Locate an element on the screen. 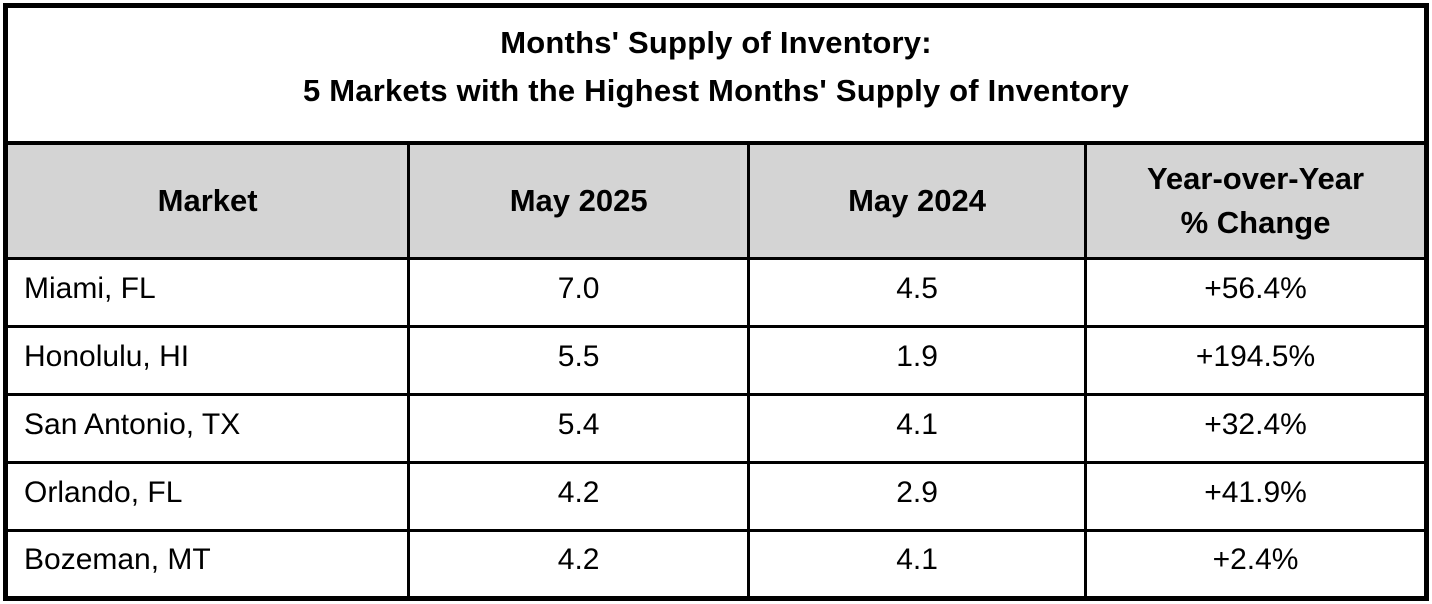 The image size is (1432, 604). may-2024-cell: 1.9 is located at coordinates (917, 361).